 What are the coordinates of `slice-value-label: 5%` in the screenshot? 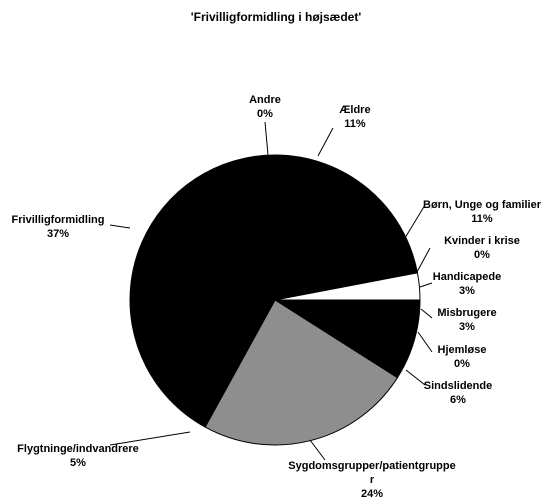 It's located at (78, 463).